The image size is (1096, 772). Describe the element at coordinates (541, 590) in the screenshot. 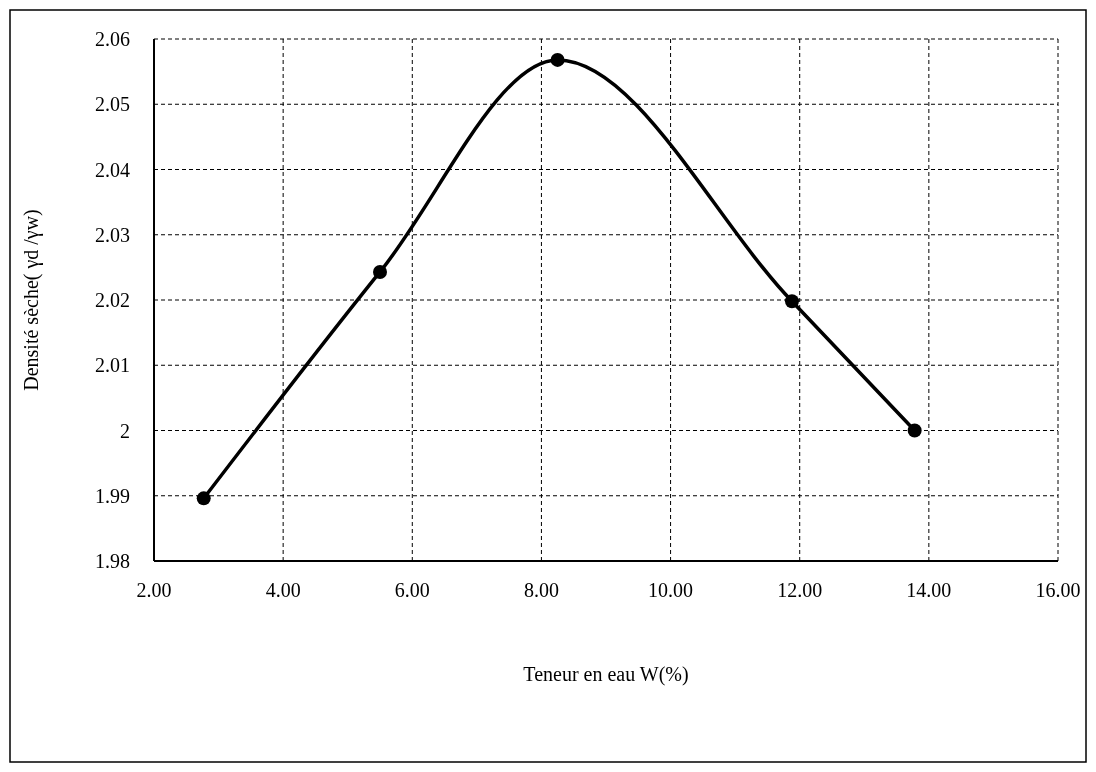

I see `x-tick-label: 8.00` at that location.